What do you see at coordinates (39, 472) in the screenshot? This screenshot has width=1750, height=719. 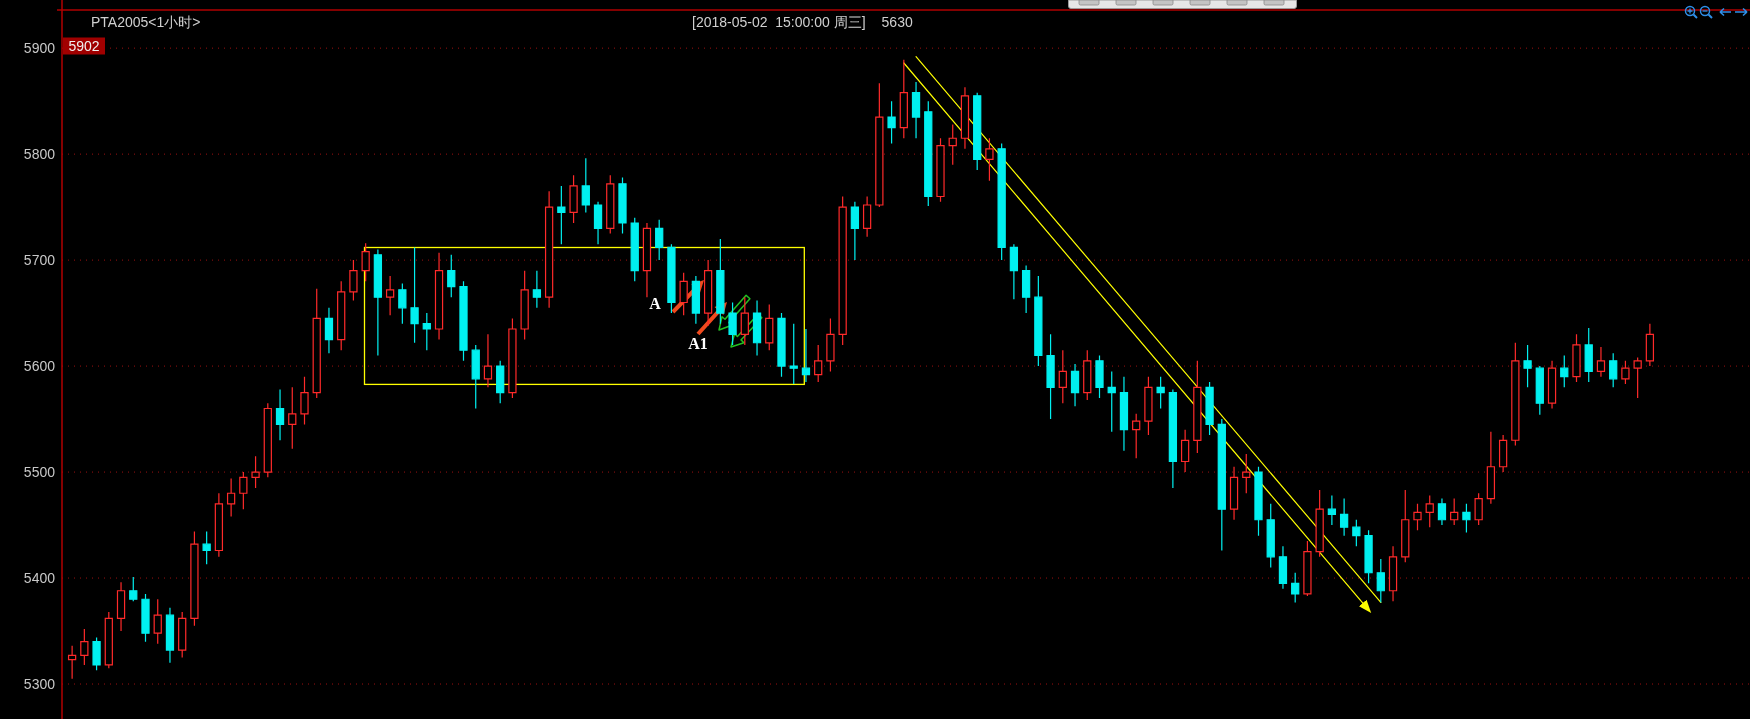 I see `y-tick-label: 5500` at bounding box center [39, 472].